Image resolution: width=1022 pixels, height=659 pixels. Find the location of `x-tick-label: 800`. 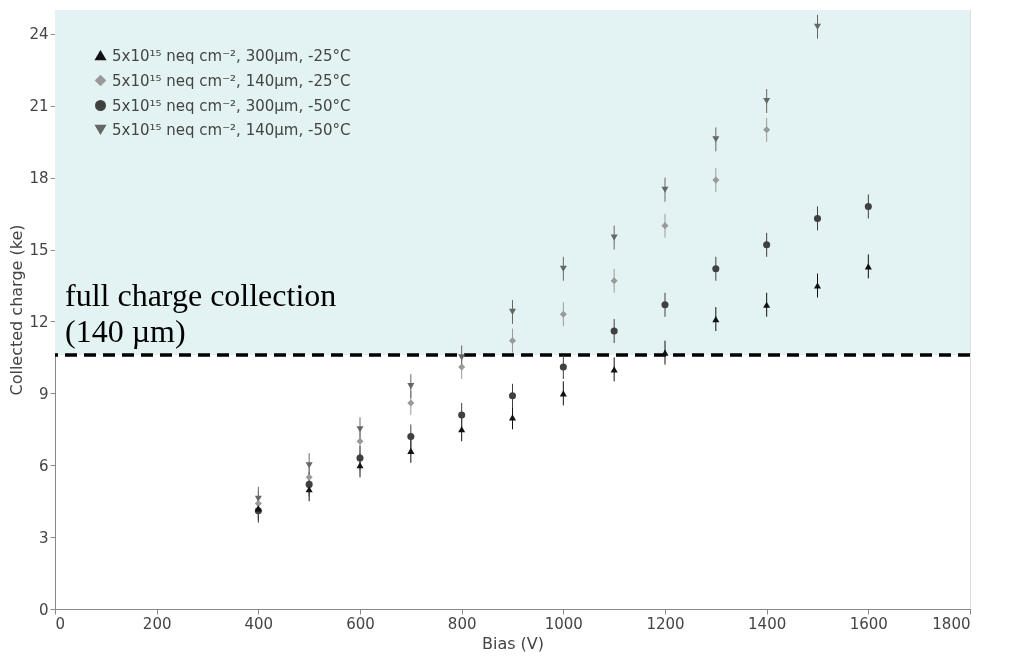

x-tick-label: 800 is located at coordinates (462, 623).